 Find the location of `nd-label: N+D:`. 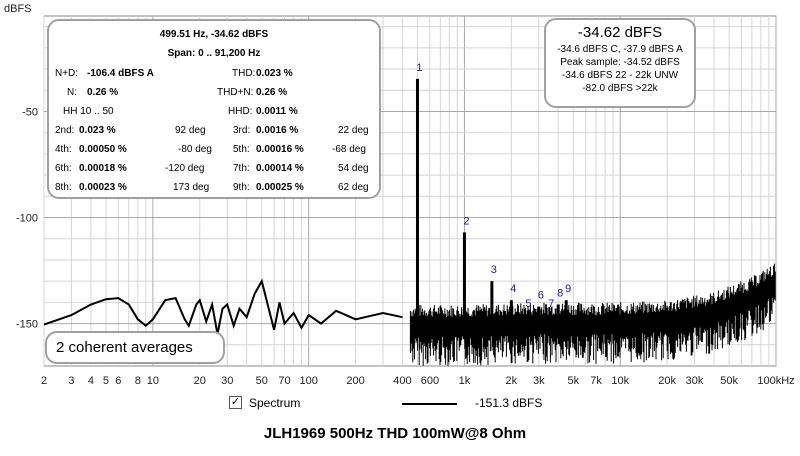

nd-label: N+D: is located at coordinates (67, 73).